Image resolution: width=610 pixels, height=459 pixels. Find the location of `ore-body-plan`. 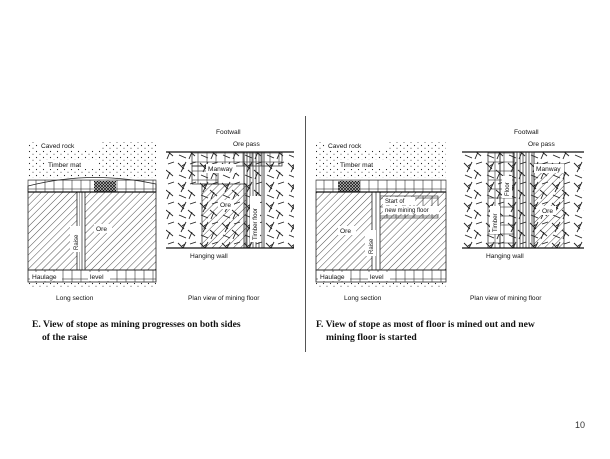

ore-body-plan is located at coordinates (224, 216).